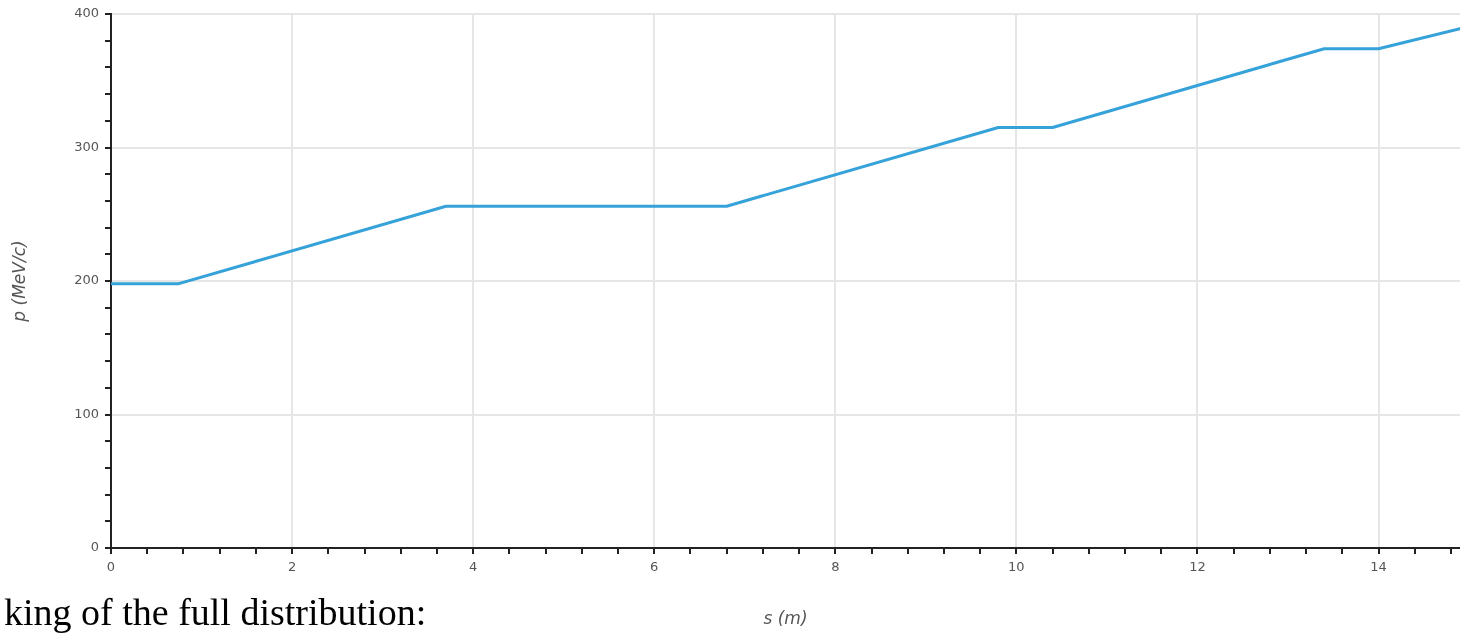  What do you see at coordinates (111, 567) in the screenshot?
I see `x-tick-label: 0` at bounding box center [111, 567].